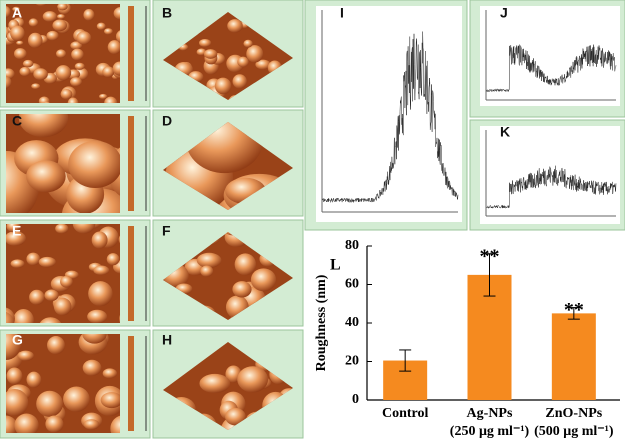  What do you see at coordinates (167, 13) in the screenshot?
I see `panel-label: B` at bounding box center [167, 13].